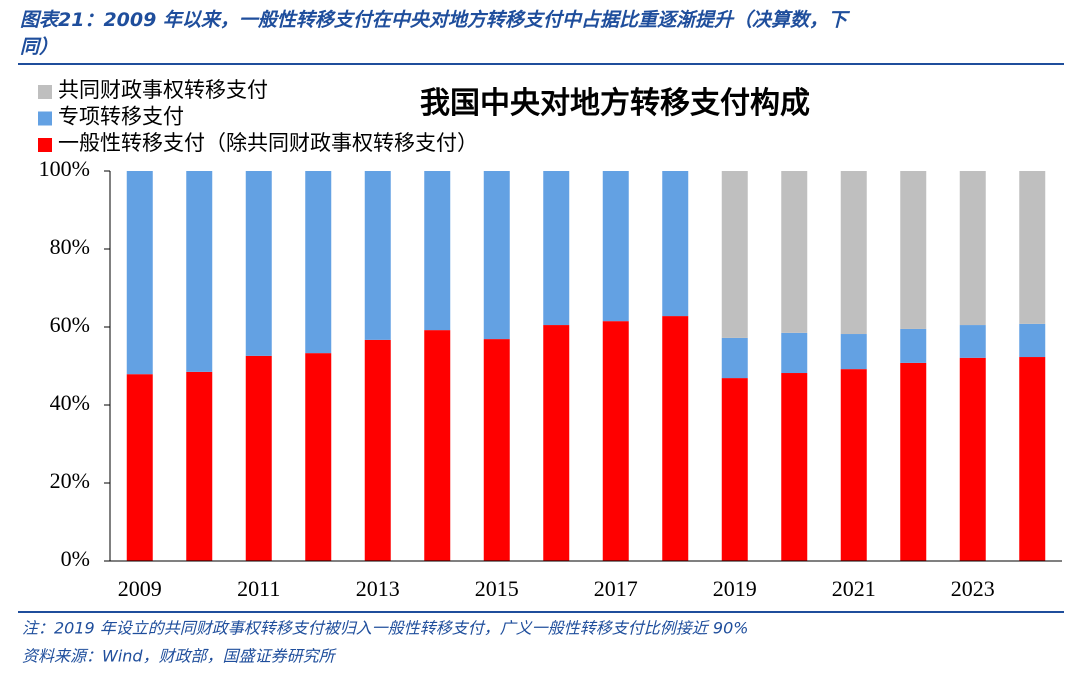  I want to click on x-tick-label: 2013, so click(378, 588).